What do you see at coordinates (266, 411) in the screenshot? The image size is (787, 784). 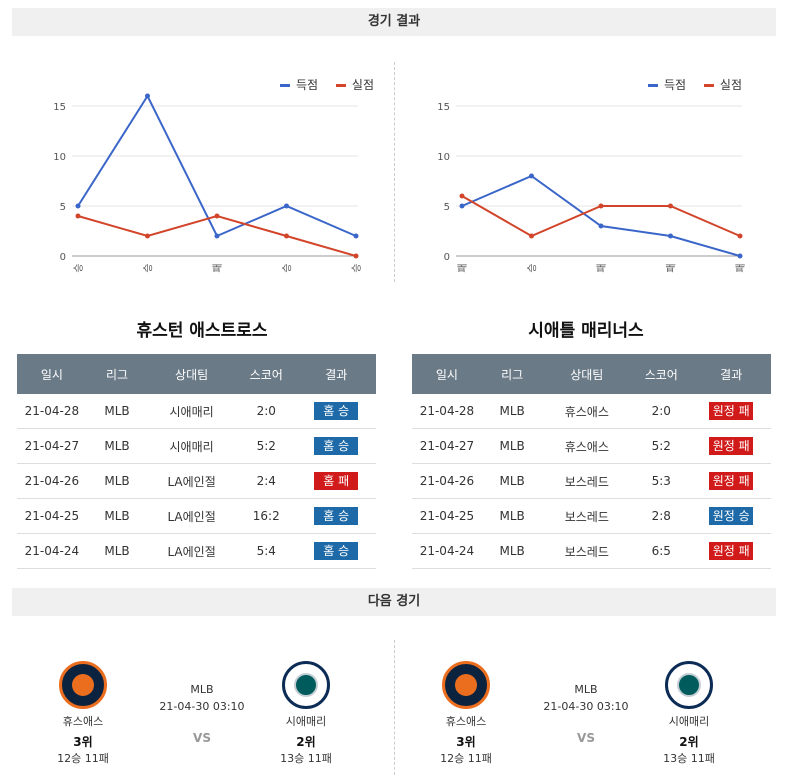 I see `cell-score: 2:0` at bounding box center [266, 411].